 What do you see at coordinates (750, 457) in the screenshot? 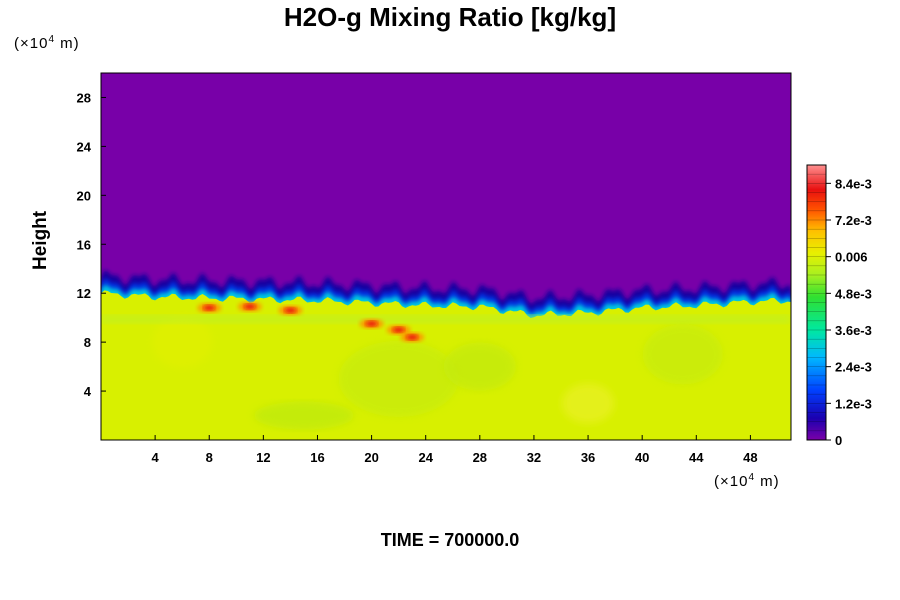
I see `x-tick-label: 48` at bounding box center [750, 457].